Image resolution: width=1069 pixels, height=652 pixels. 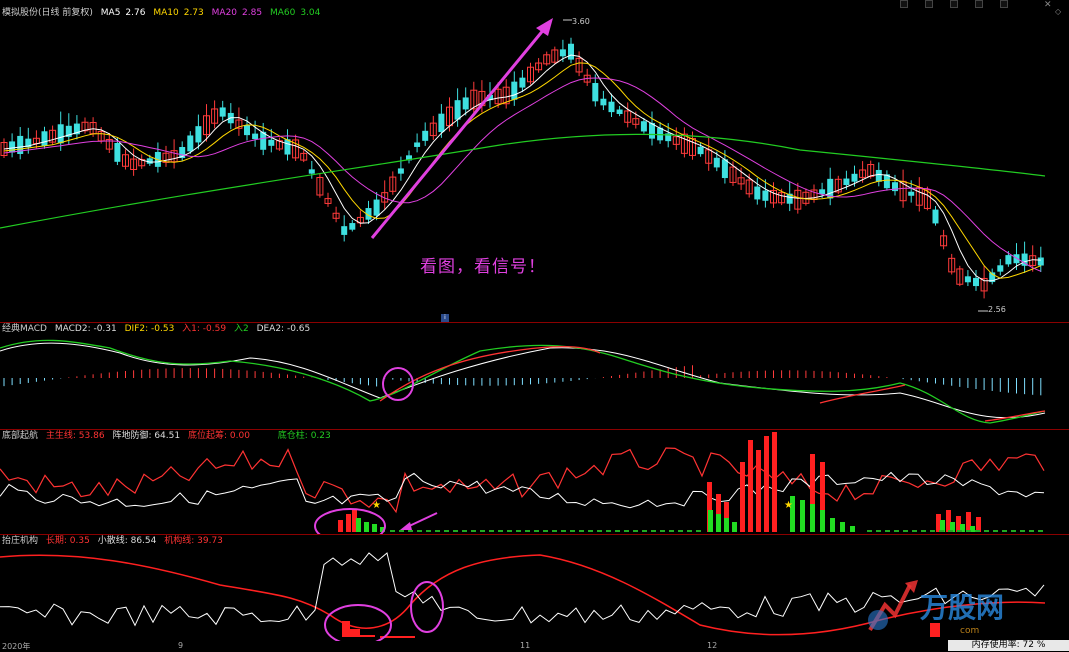 What do you see at coordinates (20, 436) in the screenshot?
I see `bottom-launch-name: 底部起航` at bounding box center [20, 436].